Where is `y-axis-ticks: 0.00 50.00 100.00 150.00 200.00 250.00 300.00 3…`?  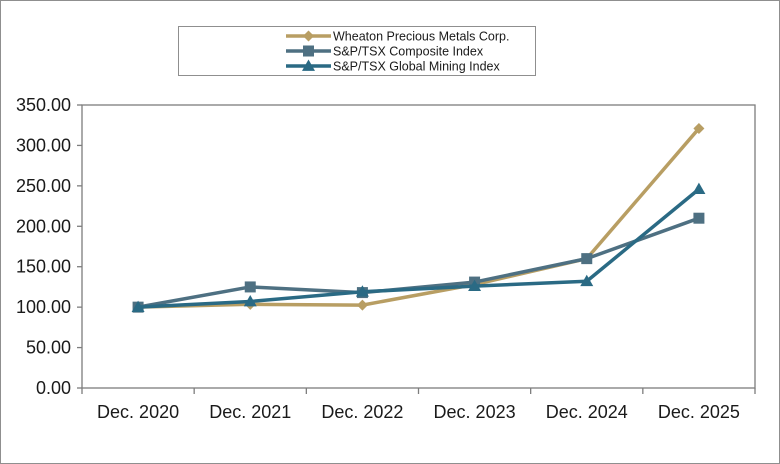
y-axis-ticks: 0.00 50.00 100.00 150.00 200.00 250.00 300.00 3… is located at coordinates (49, 246).